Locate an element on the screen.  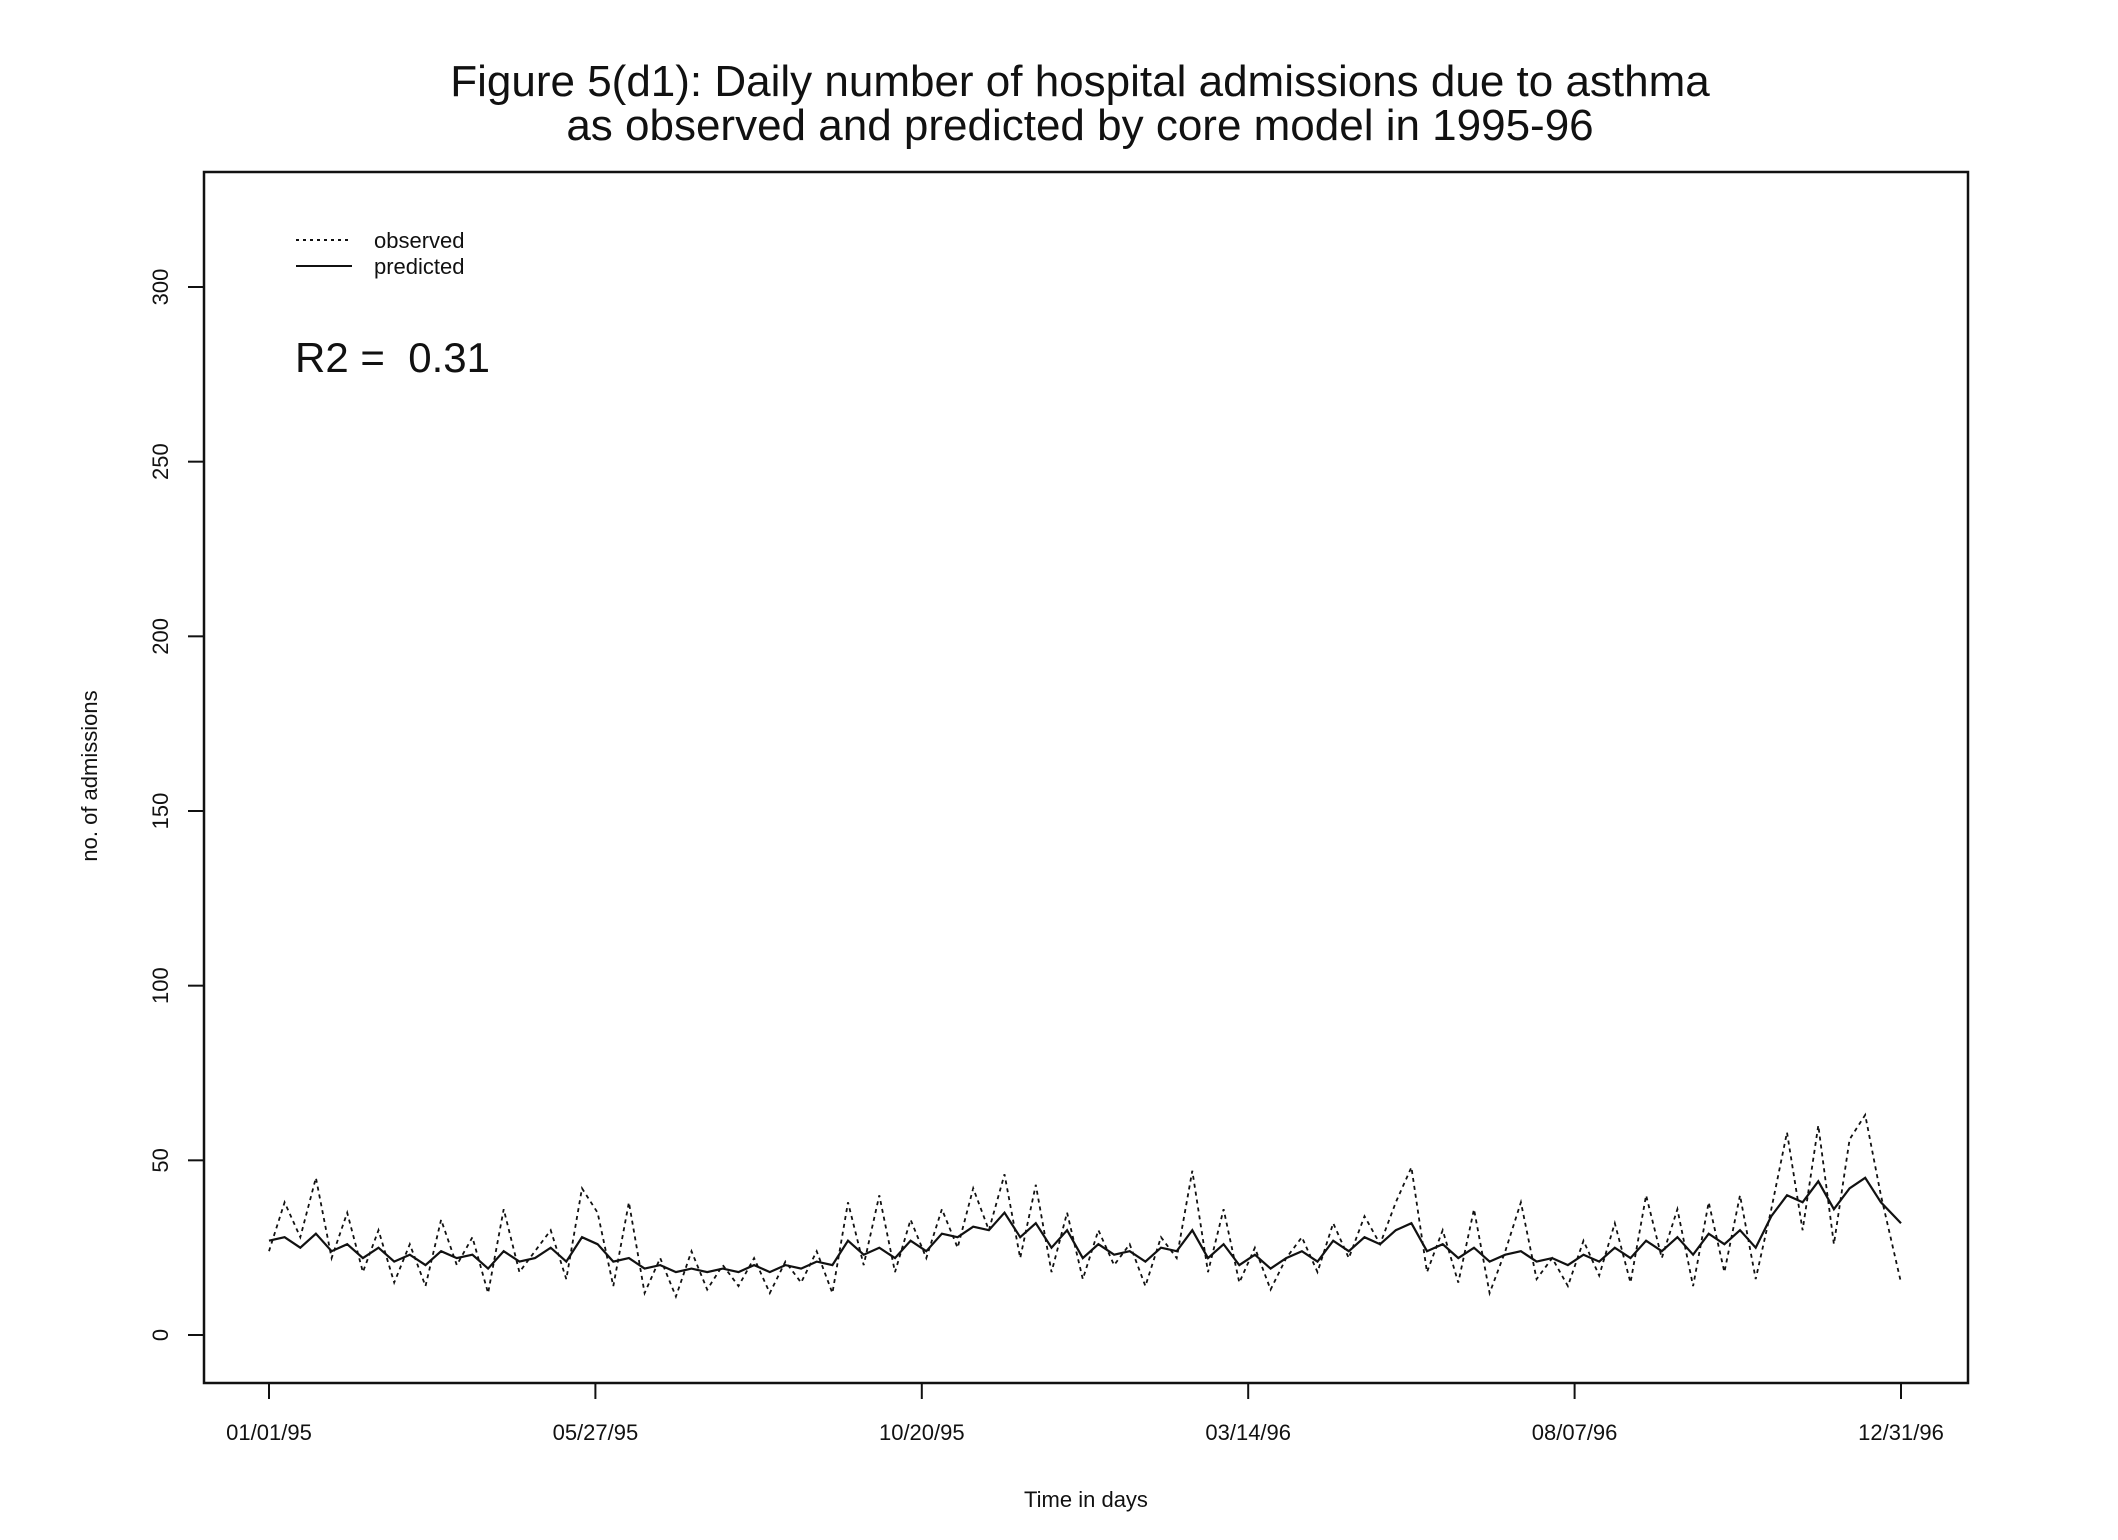
y-tick-label: 100 is located at coordinates (160, 985).